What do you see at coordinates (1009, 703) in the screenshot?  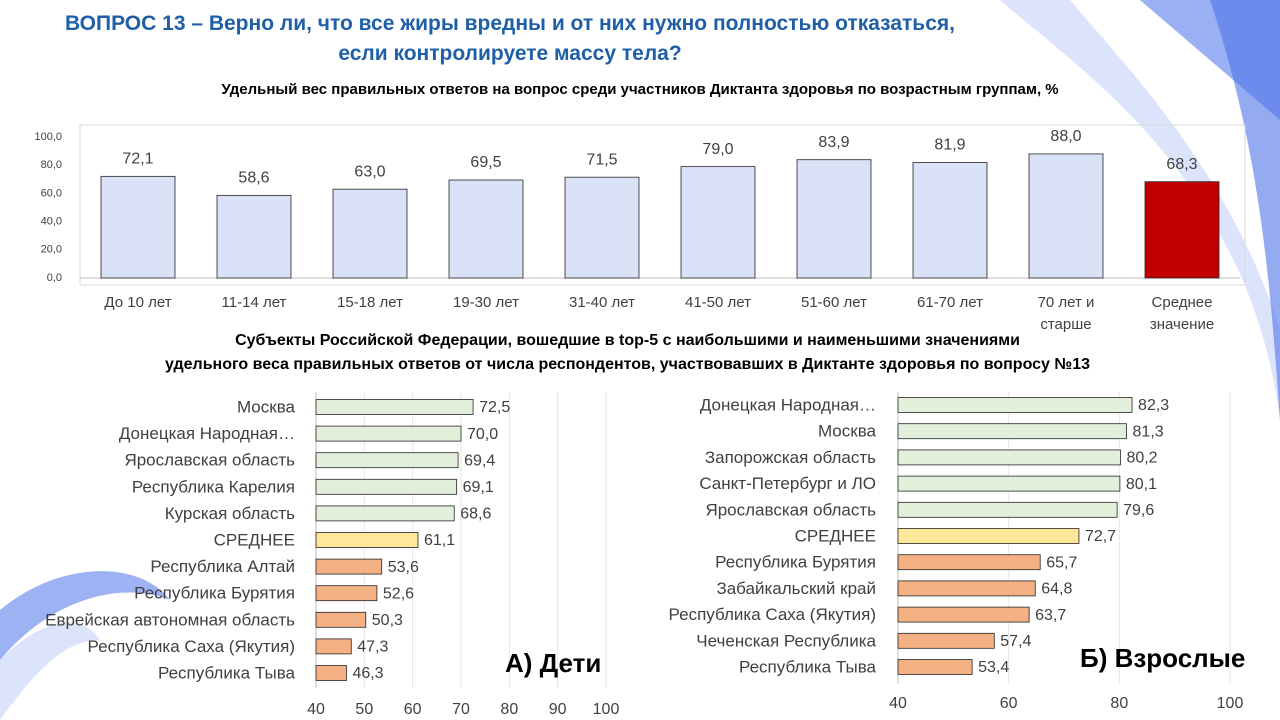 I see `x-tick-label: 60` at bounding box center [1009, 703].